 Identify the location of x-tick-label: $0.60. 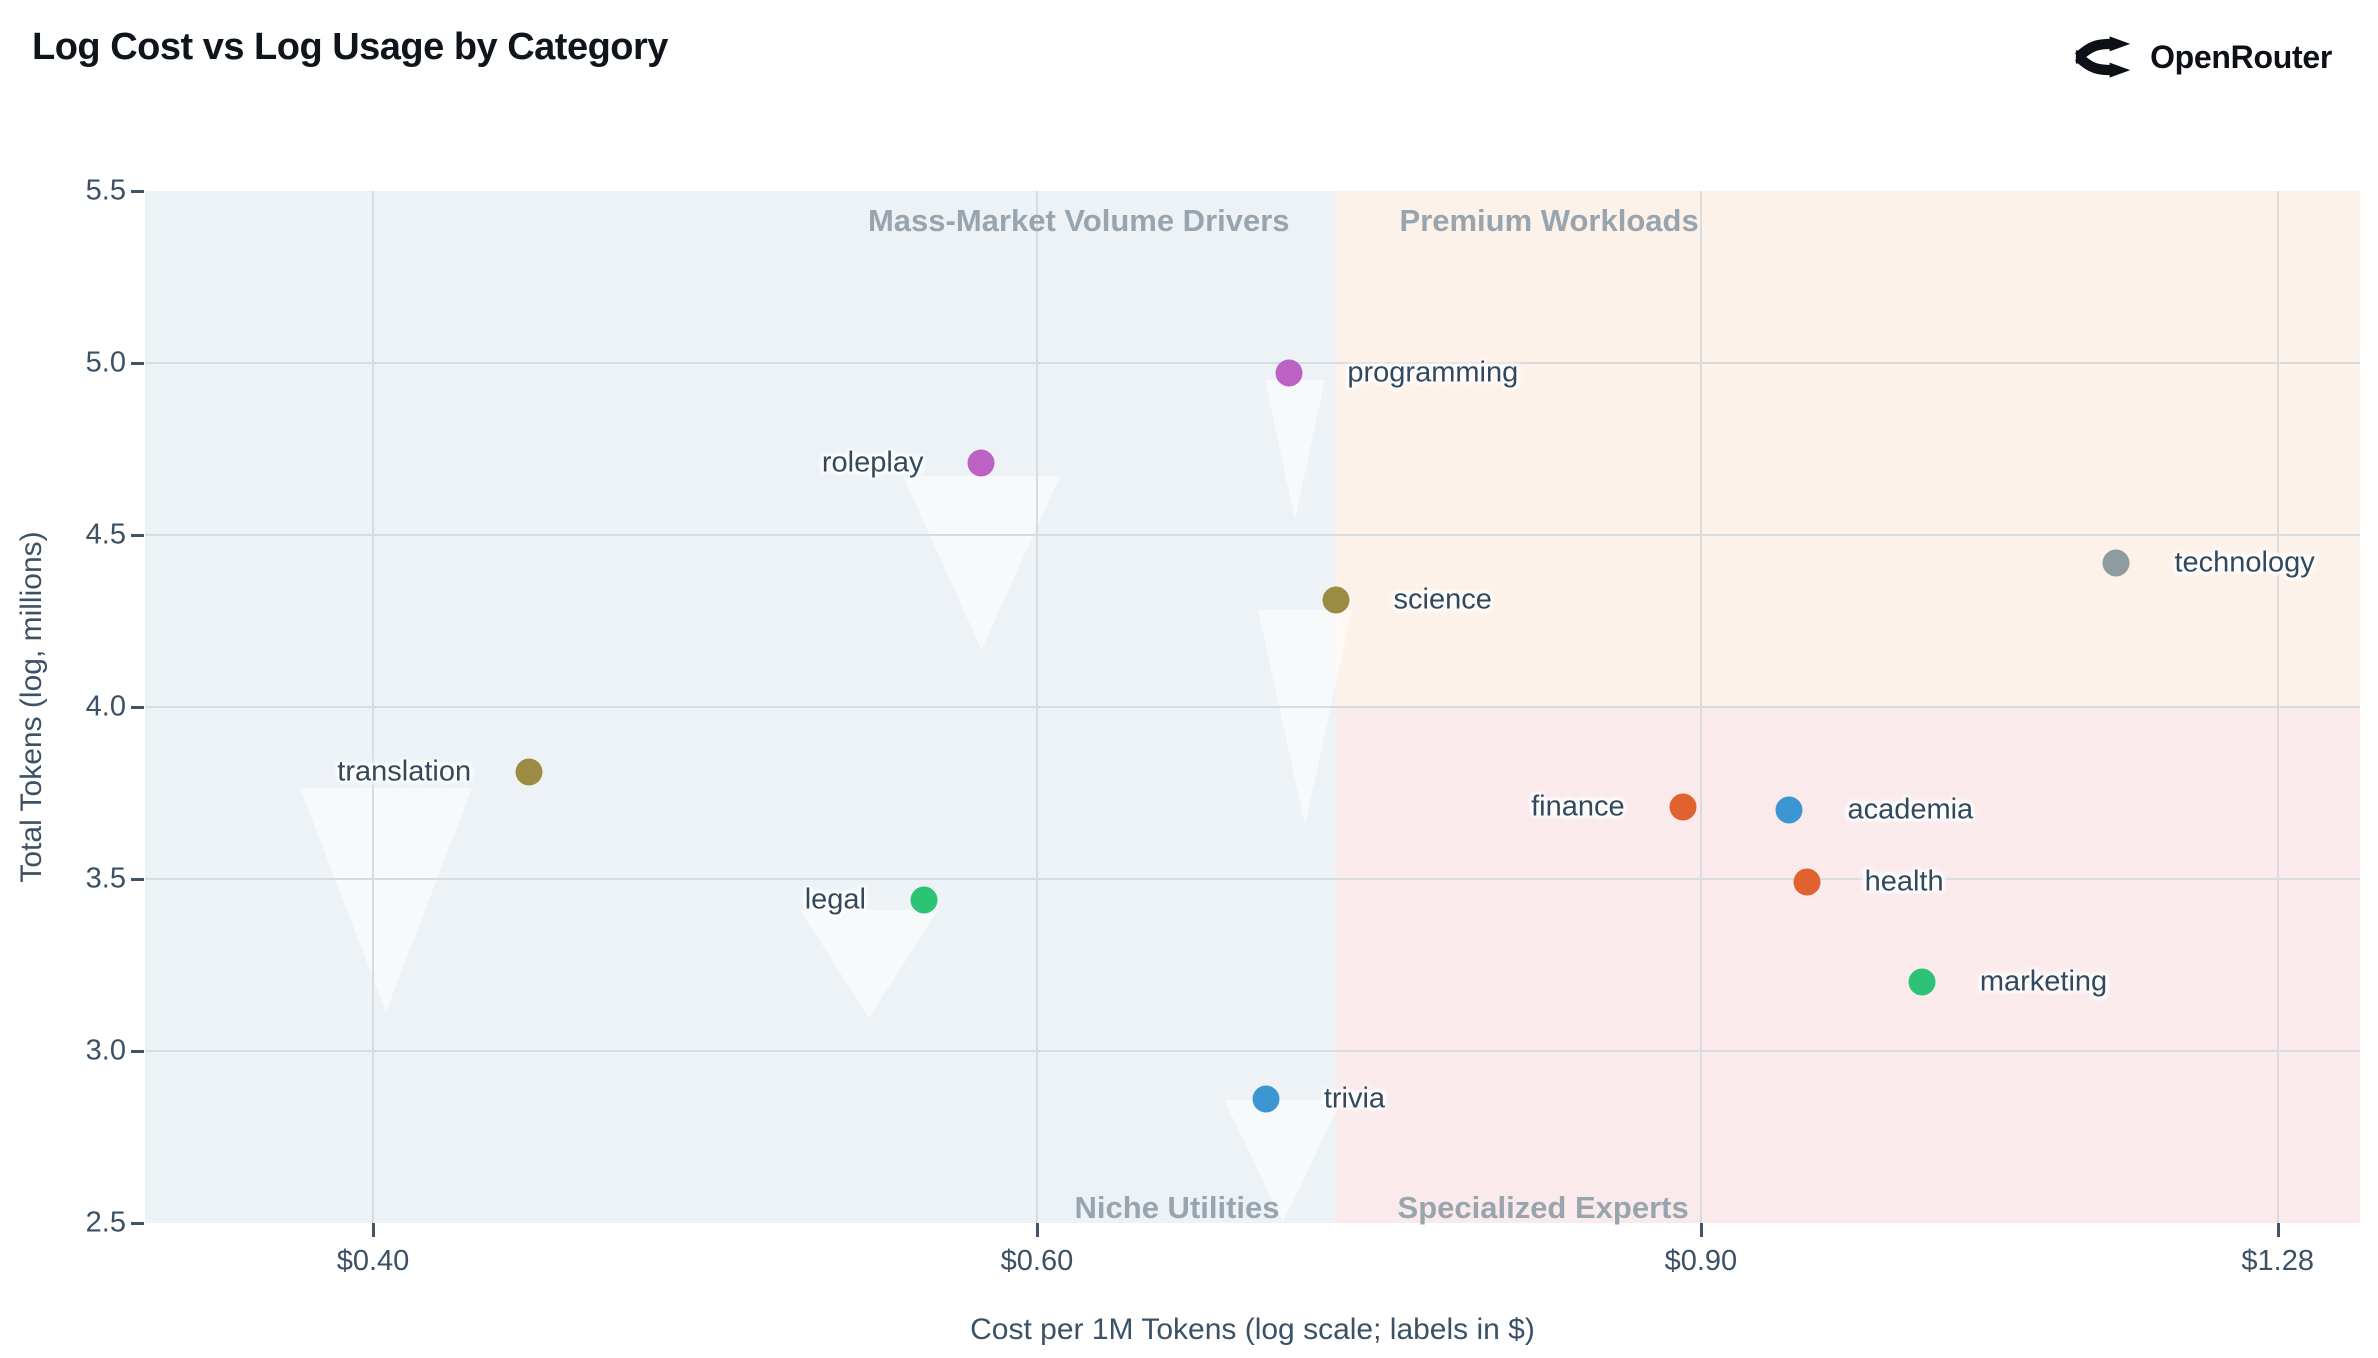
(1037, 1261).